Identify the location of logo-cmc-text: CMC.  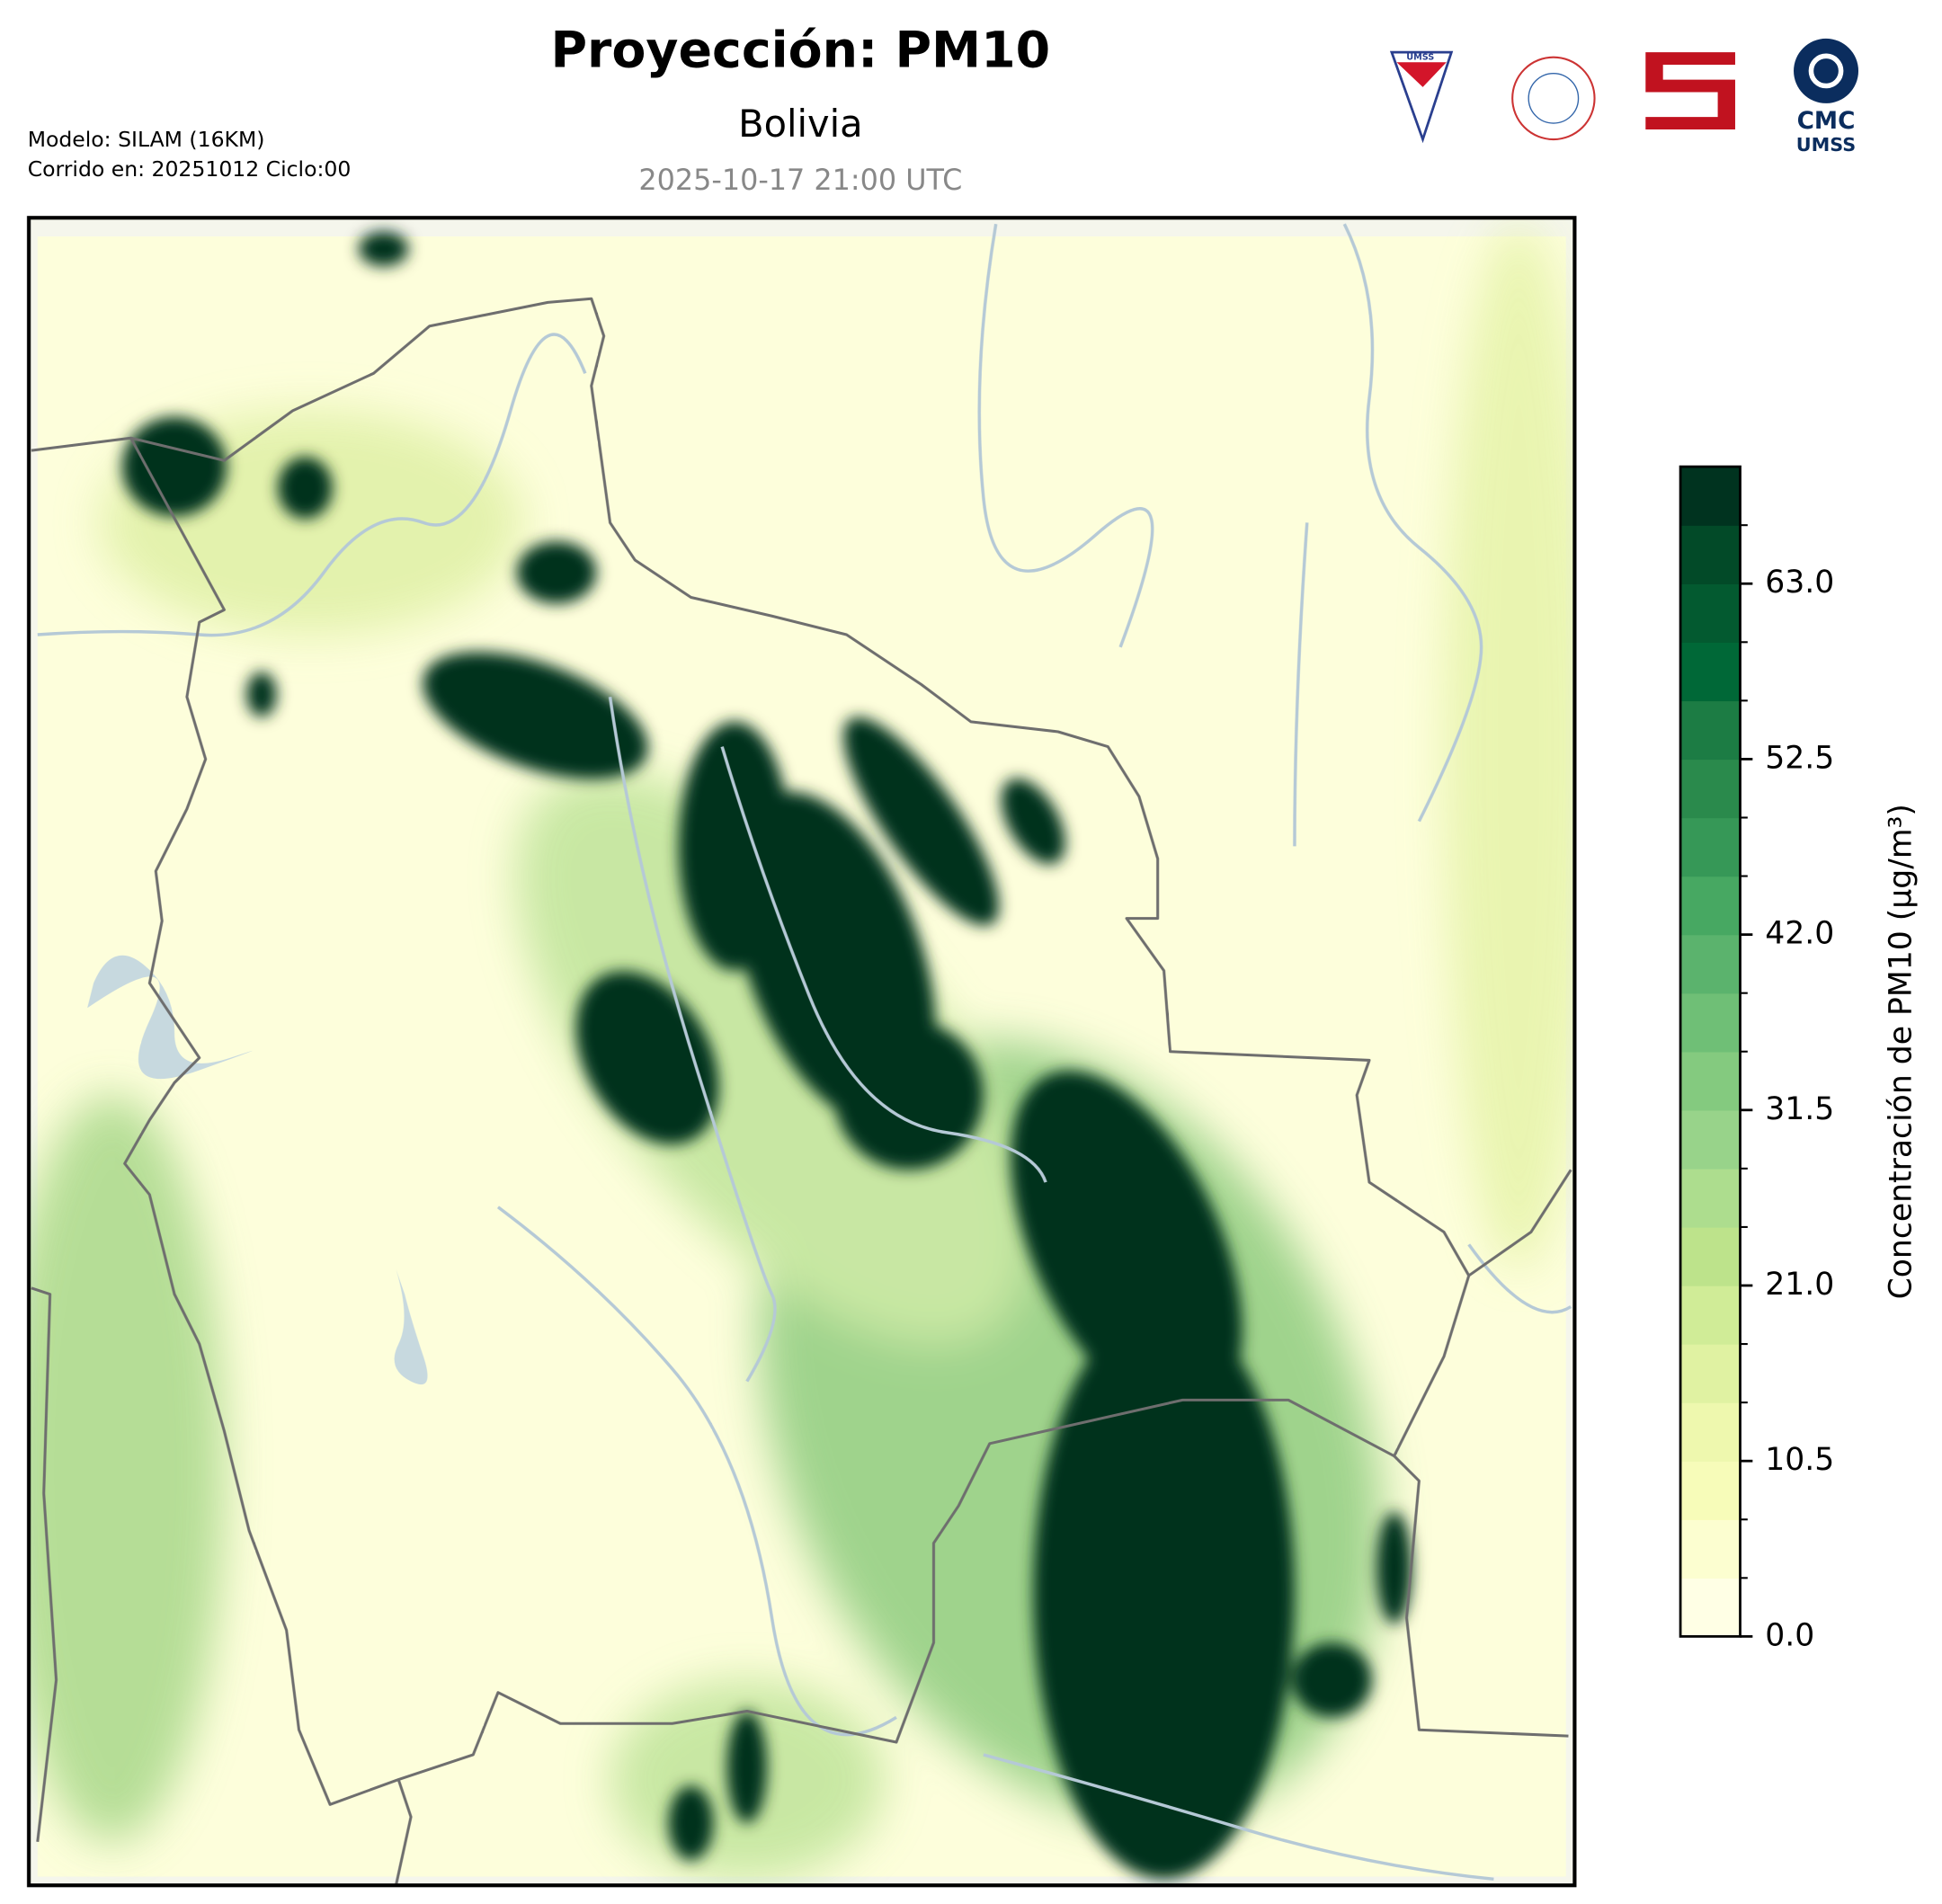
(1826, 121).